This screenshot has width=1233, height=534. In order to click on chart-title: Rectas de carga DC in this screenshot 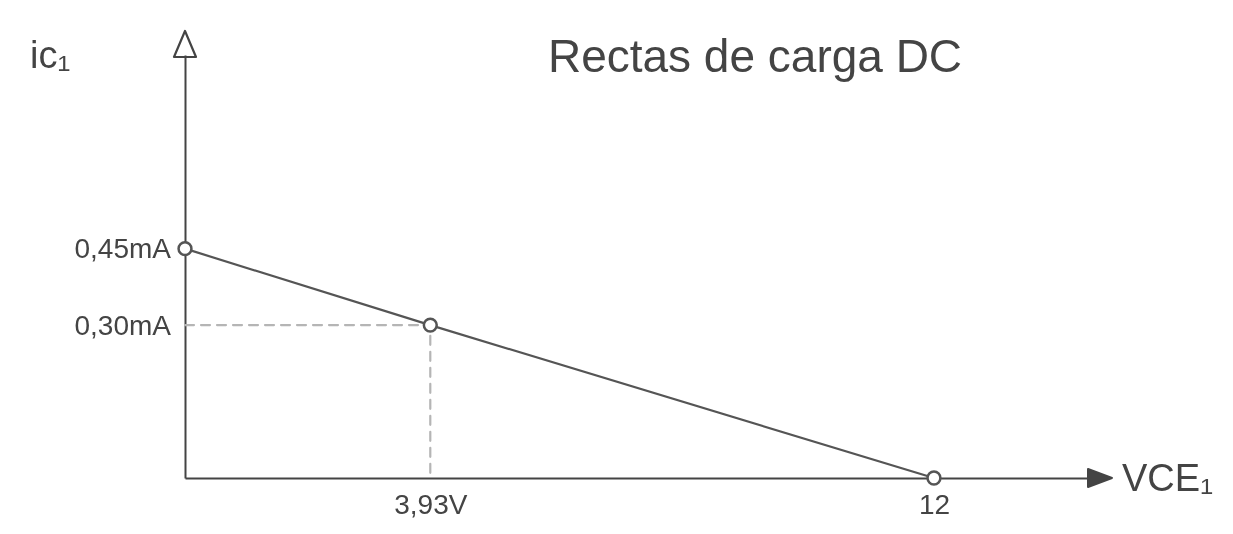, I will do `click(755, 56)`.